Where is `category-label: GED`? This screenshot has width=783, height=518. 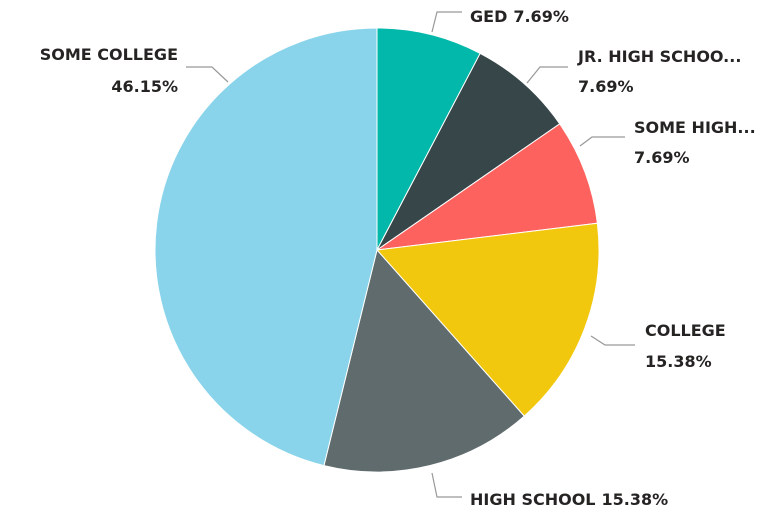
category-label: GED is located at coordinates (488, 16).